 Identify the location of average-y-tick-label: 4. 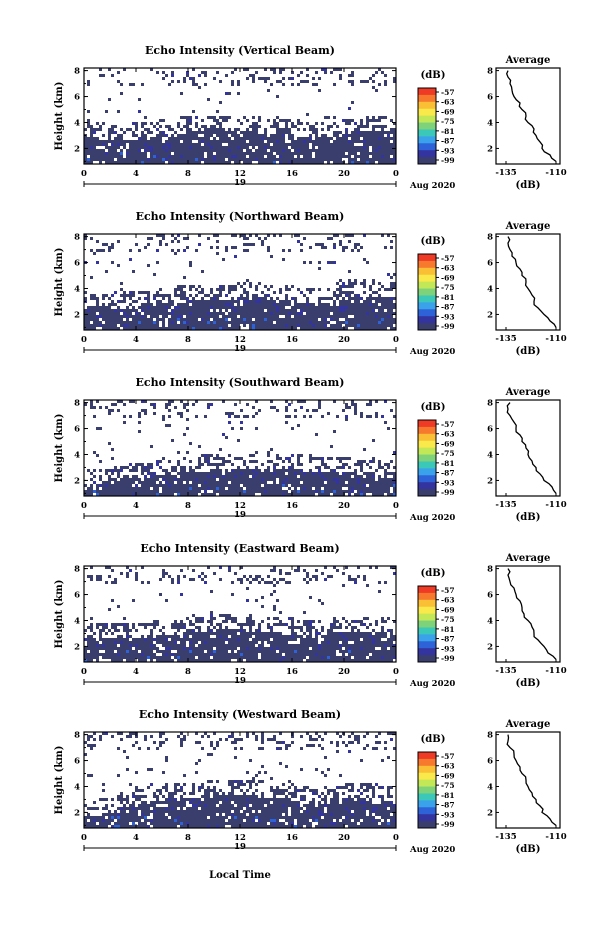
(490, 289).